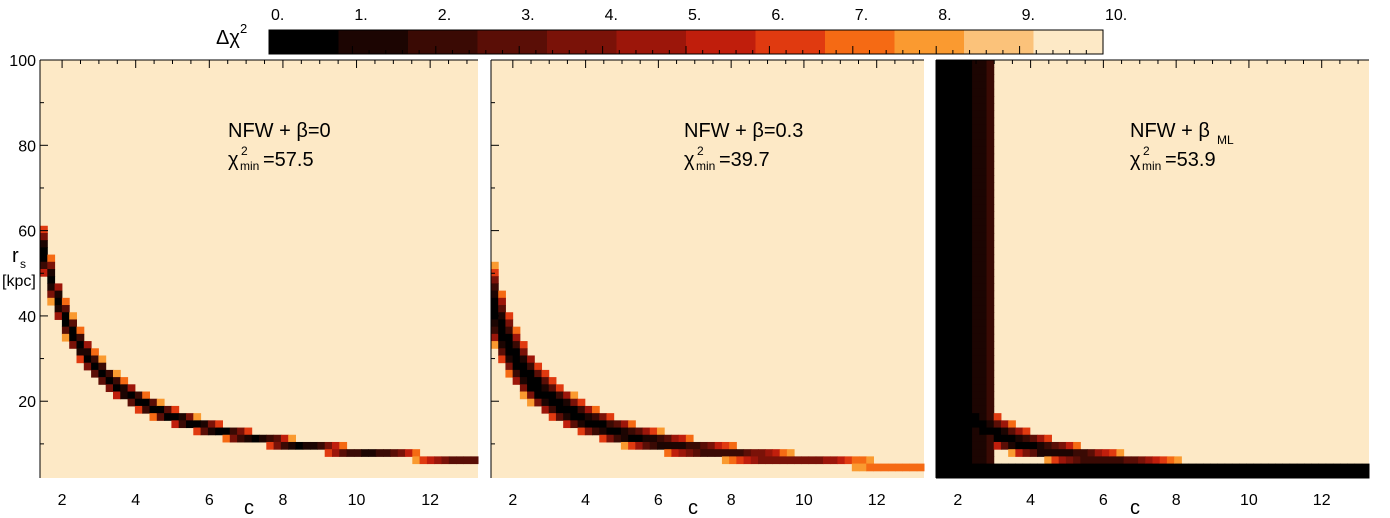 The height and width of the screenshot is (518, 1390). What do you see at coordinates (957, 500) in the screenshot?
I see `x-tick-label: 2` at bounding box center [957, 500].